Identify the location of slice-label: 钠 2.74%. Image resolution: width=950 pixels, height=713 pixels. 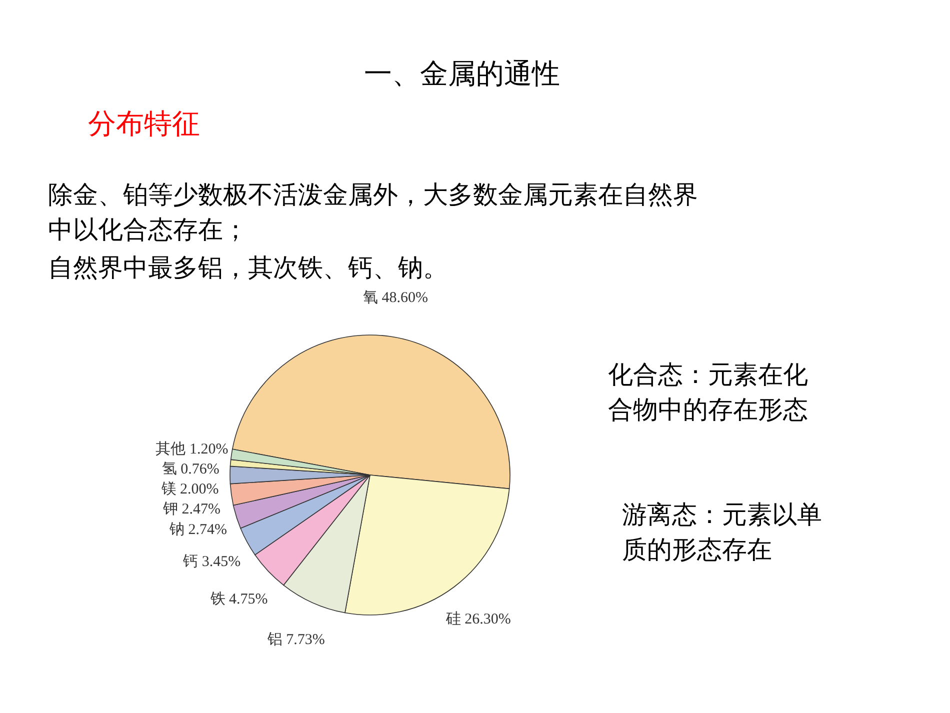
(198, 530).